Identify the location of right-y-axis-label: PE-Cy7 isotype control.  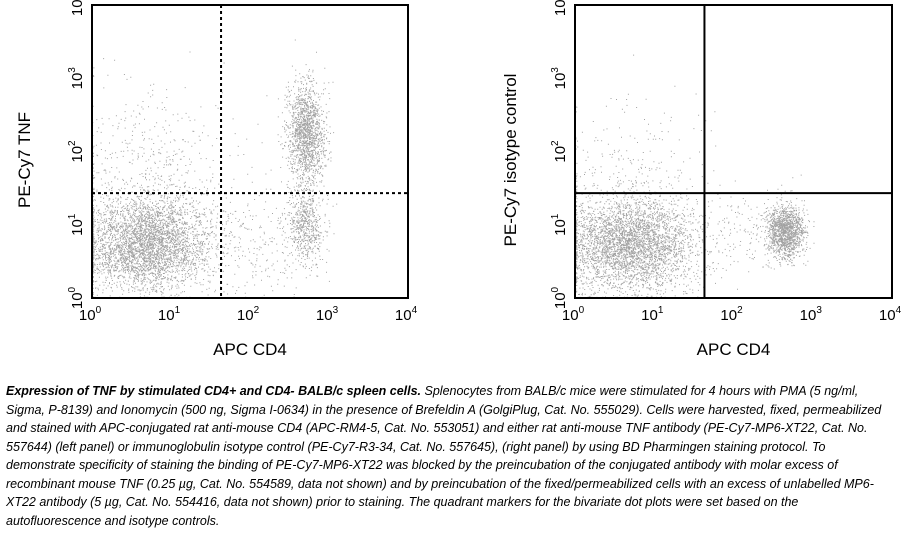
(510, 160).